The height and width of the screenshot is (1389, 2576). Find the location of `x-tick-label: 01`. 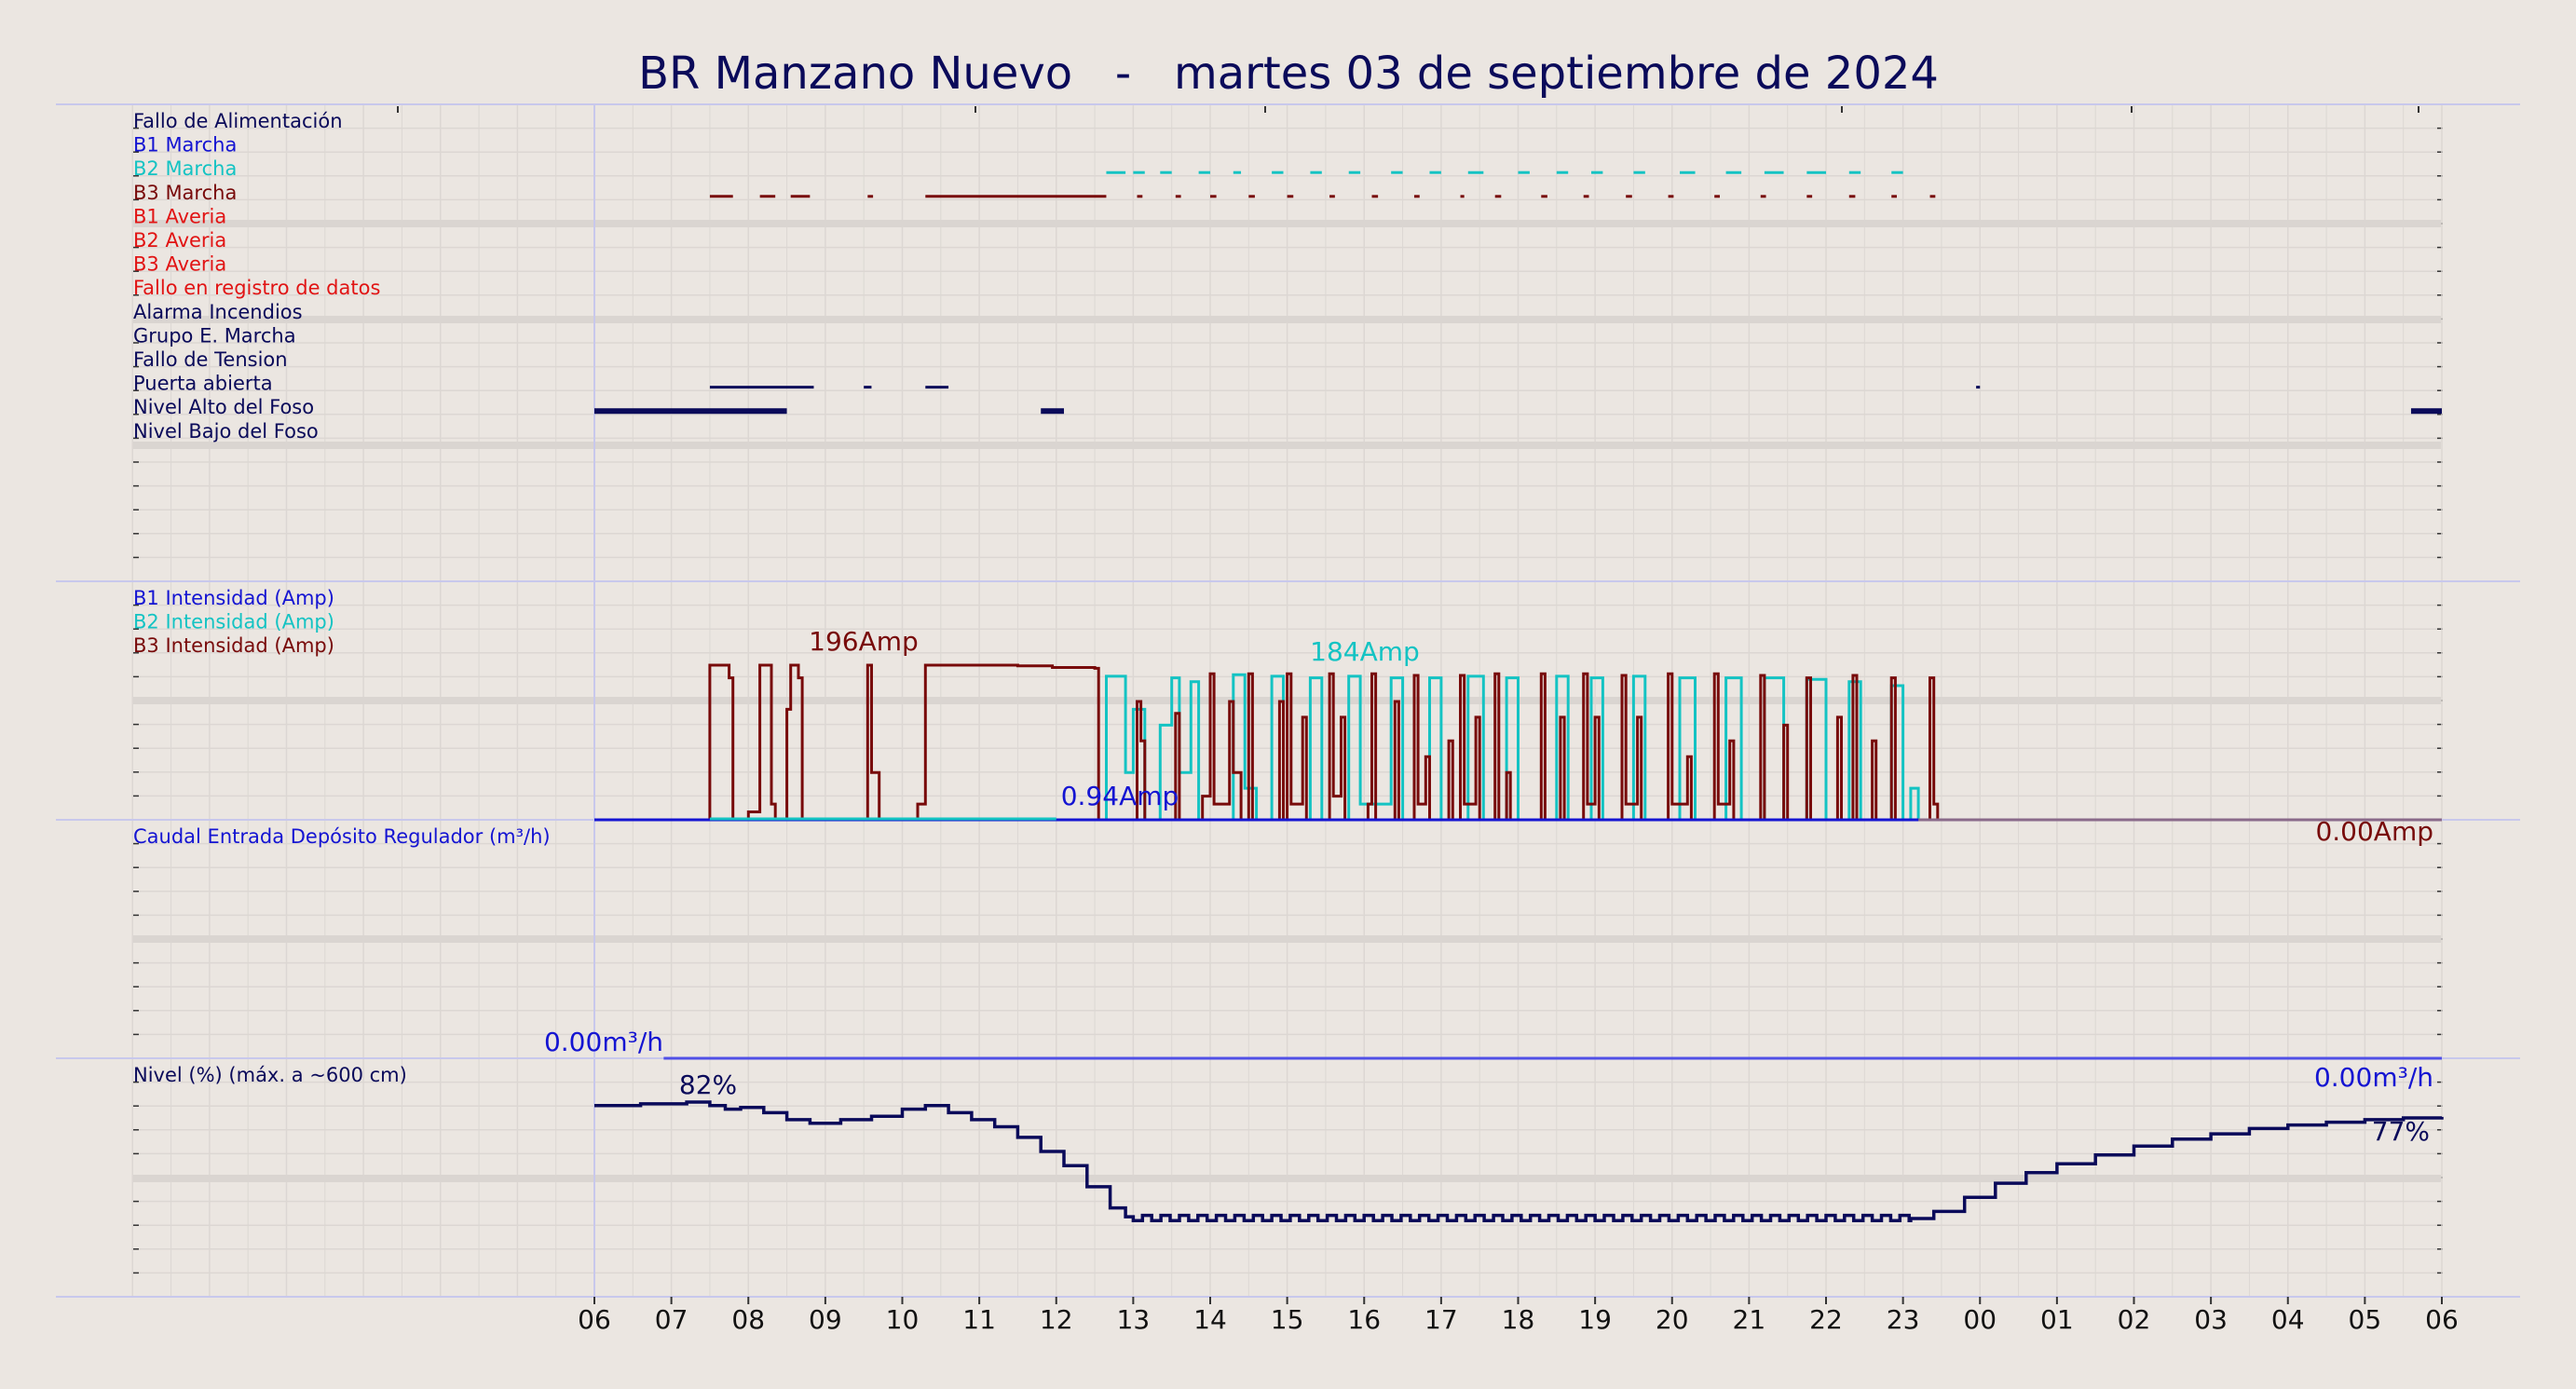

x-tick-label: 01 is located at coordinates (2057, 1319).